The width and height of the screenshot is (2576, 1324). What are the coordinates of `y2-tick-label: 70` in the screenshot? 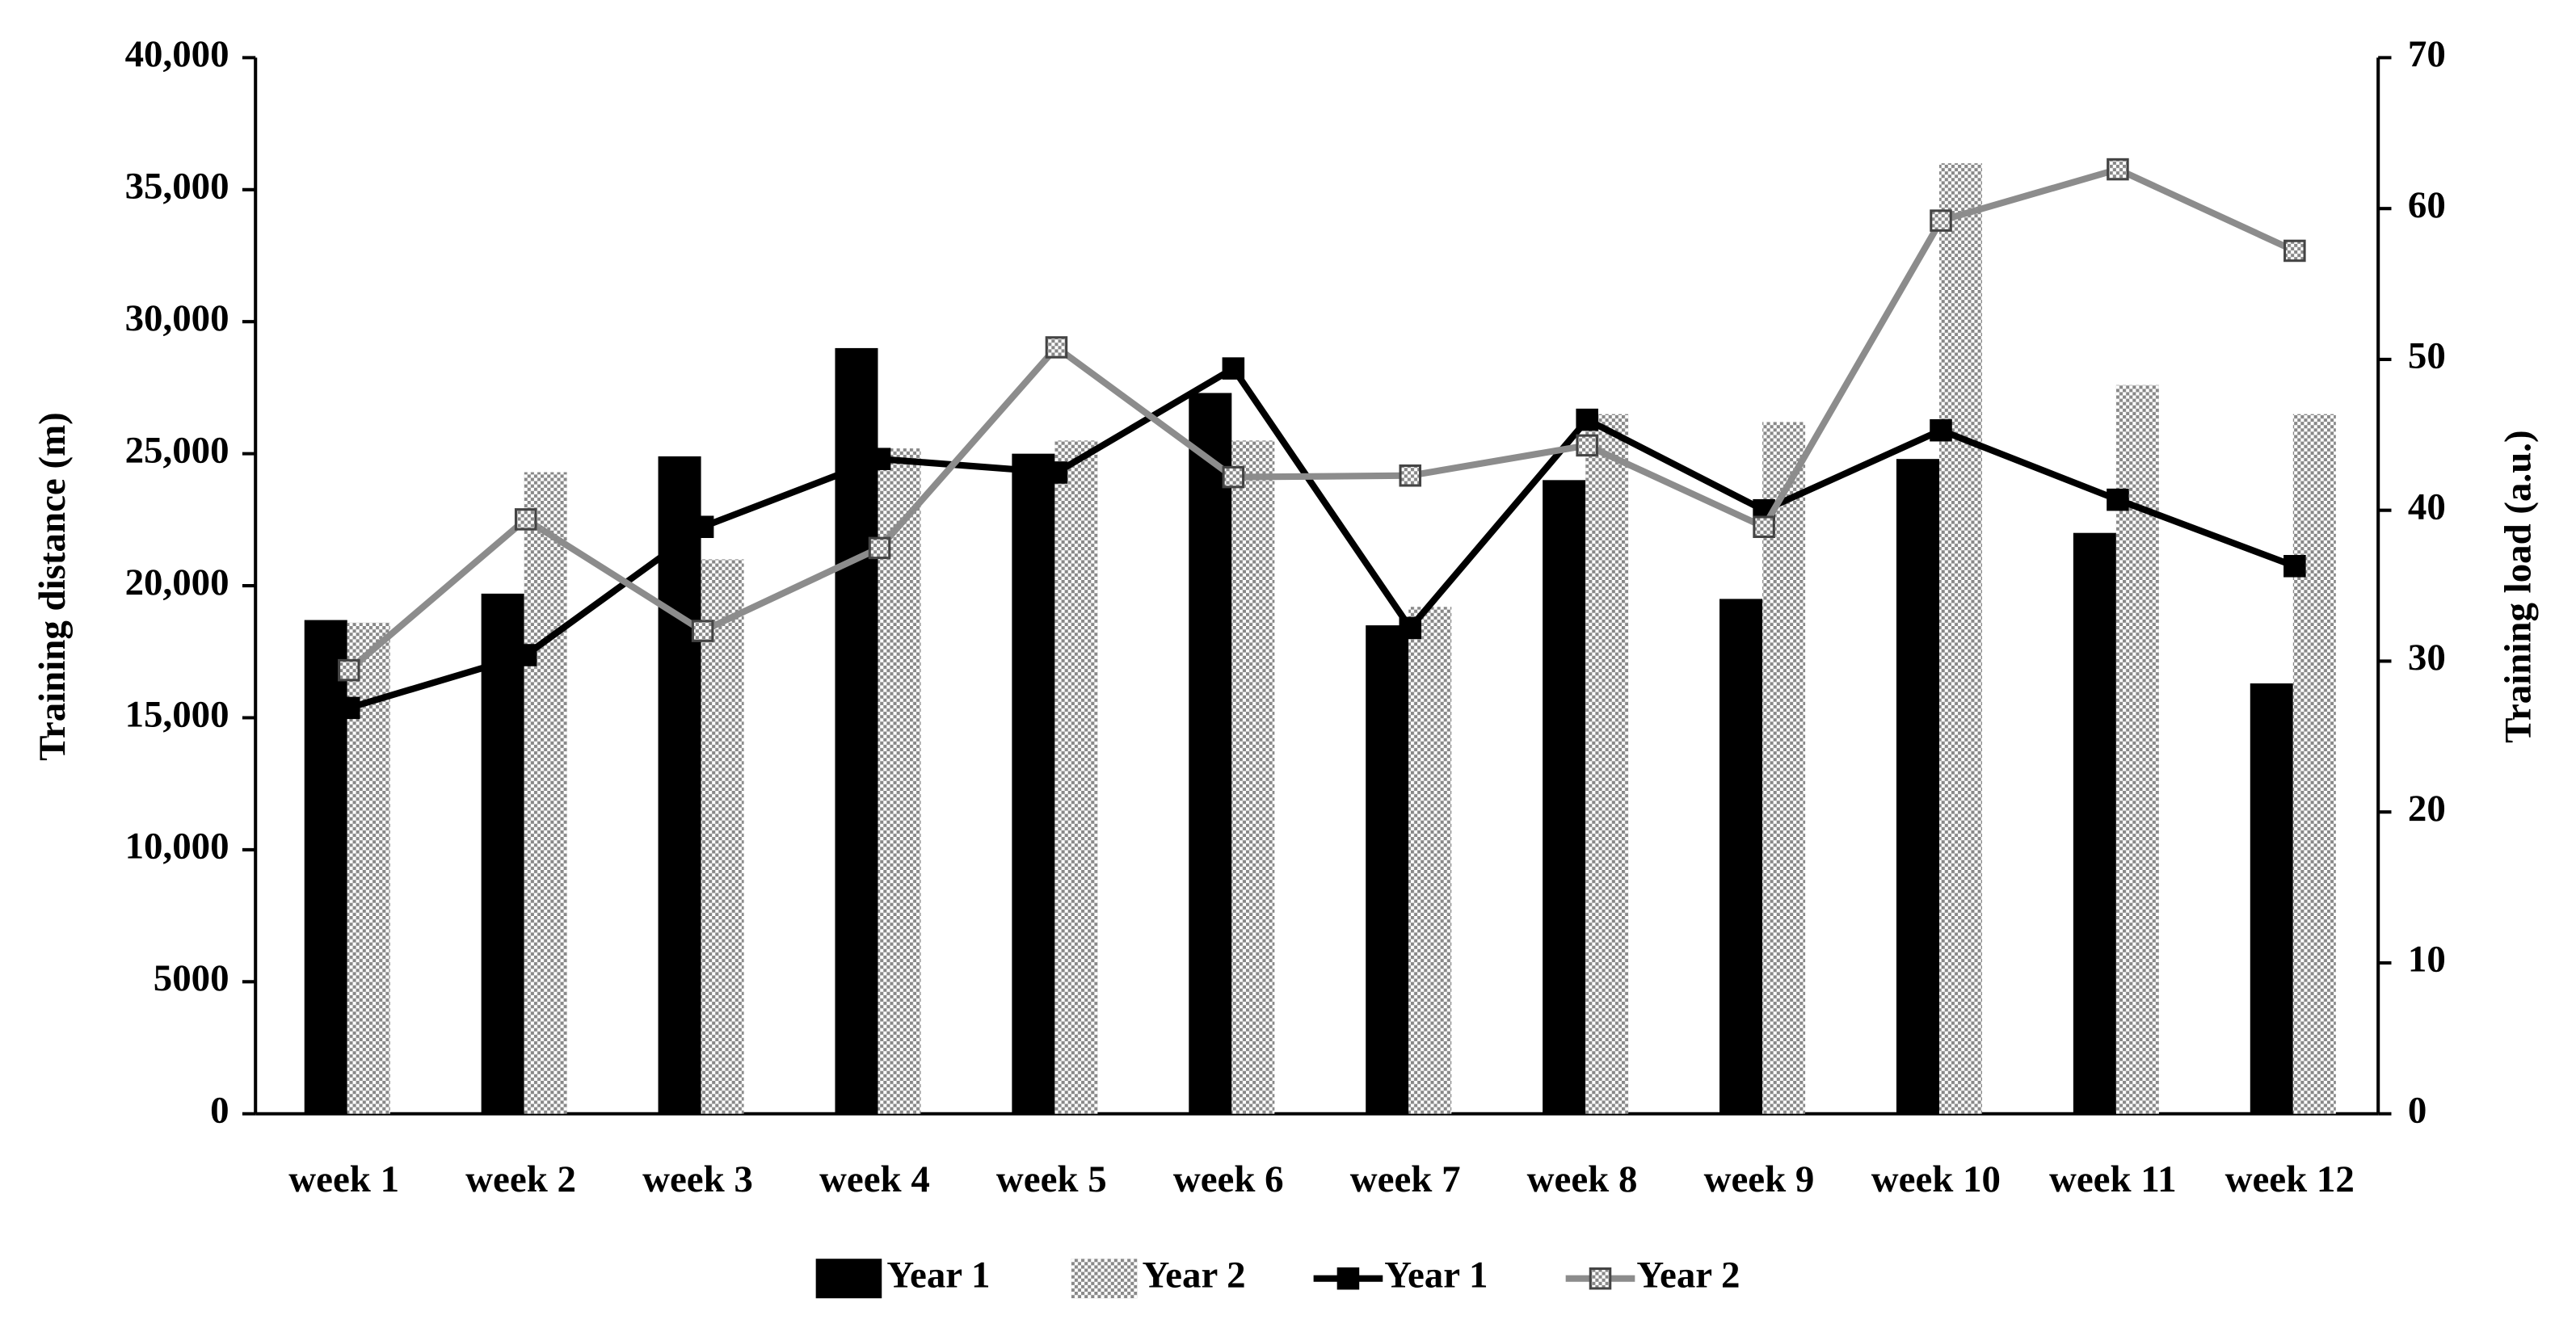 It's located at (2427, 54).